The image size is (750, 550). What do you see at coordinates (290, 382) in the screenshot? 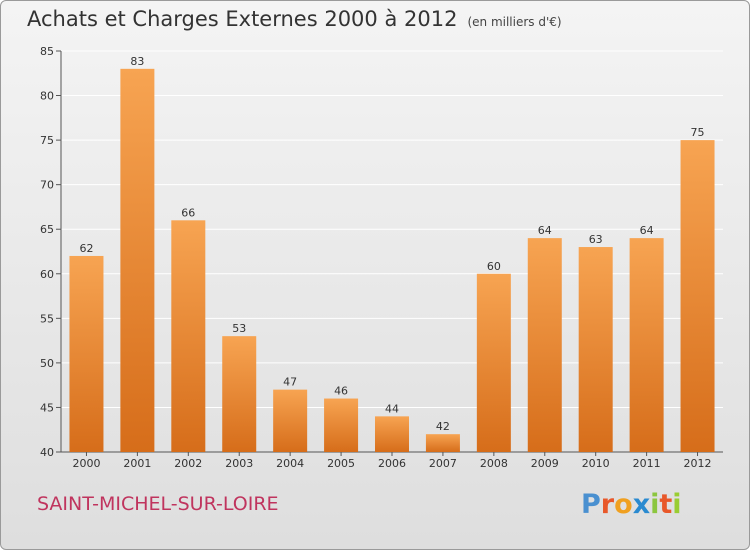
I see `data-label-2004: 47` at bounding box center [290, 382].